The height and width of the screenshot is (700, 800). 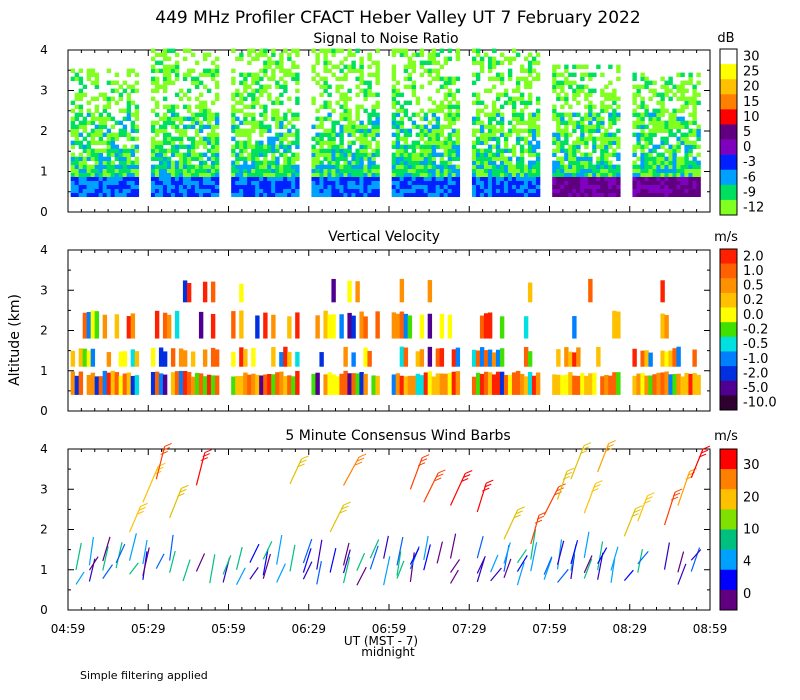 What do you see at coordinates (726, 237) in the screenshot?
I see `colorbar-unit: m/s` at bounding box center [726, 237].